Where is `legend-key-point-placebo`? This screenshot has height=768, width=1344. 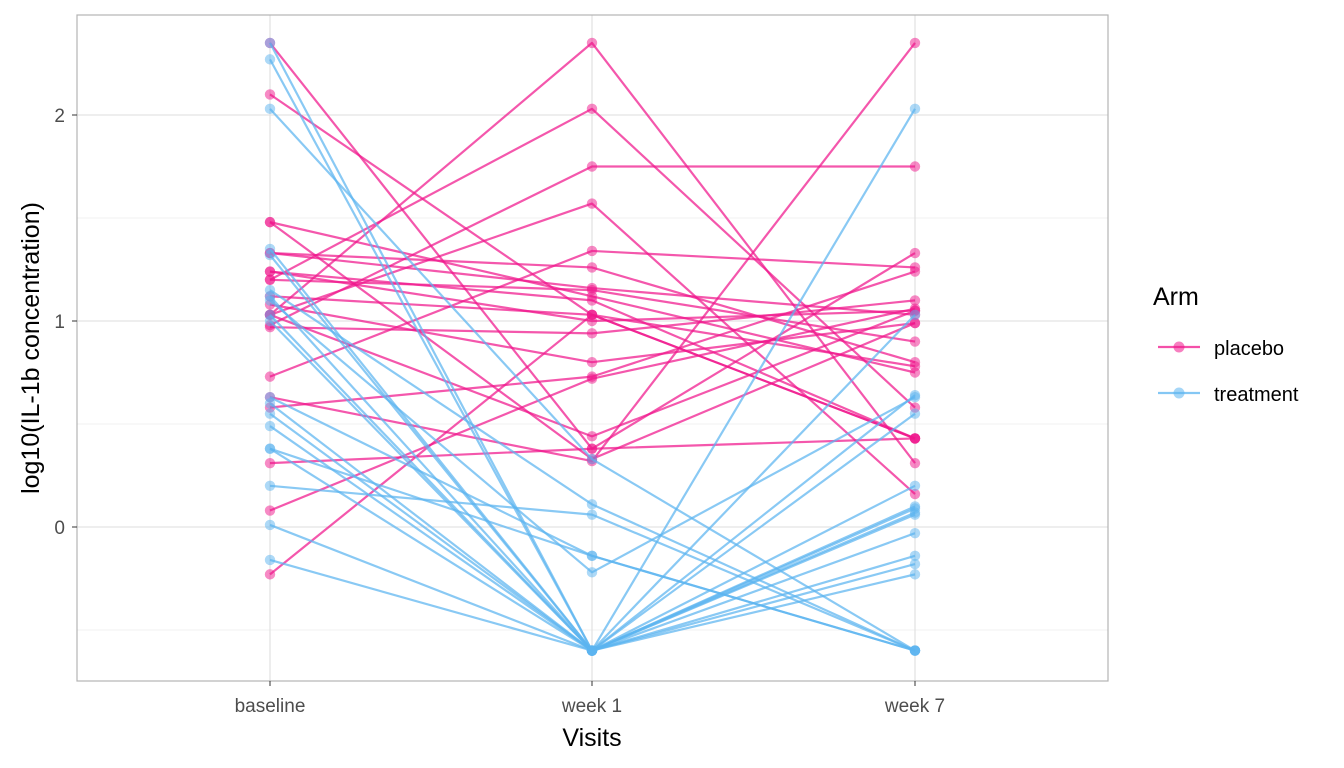 legend-key-point-placebo is located at coordinates (1179, 347).